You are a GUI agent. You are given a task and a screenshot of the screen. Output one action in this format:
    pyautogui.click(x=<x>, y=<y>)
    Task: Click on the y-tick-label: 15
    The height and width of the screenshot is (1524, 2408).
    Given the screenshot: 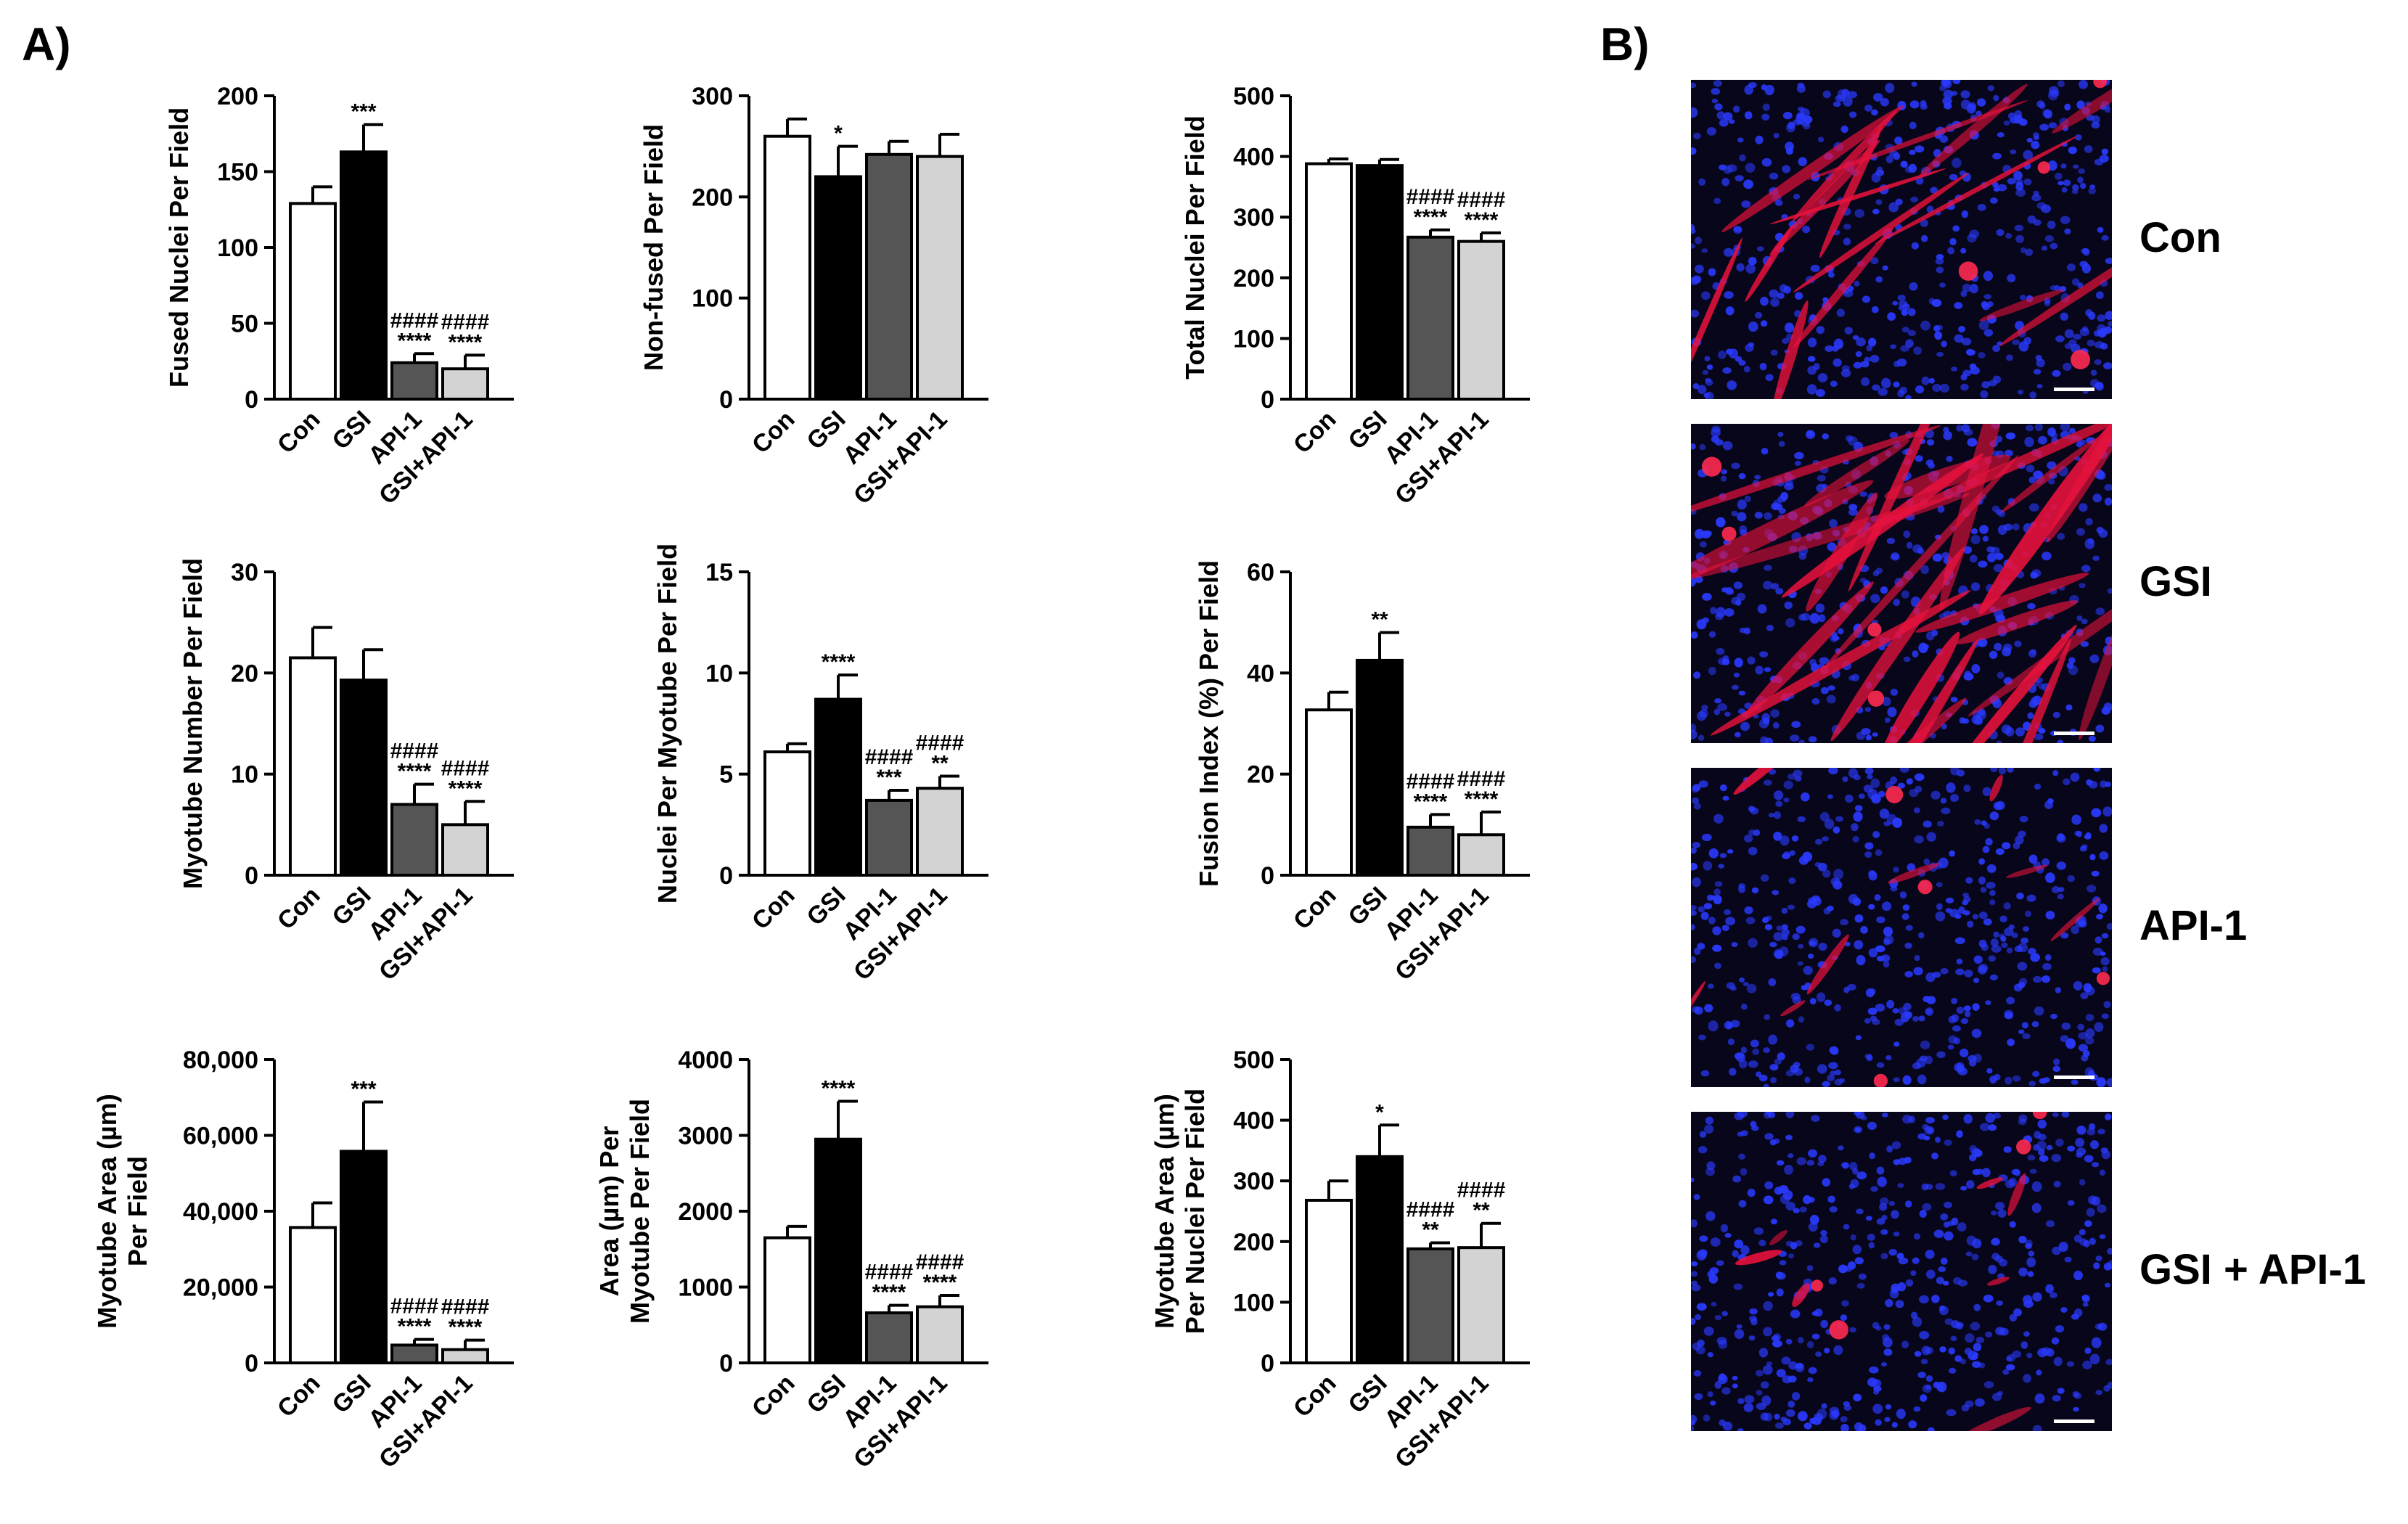 What is the action you would take?
    pyautogui.click(x=719, y=572)
    